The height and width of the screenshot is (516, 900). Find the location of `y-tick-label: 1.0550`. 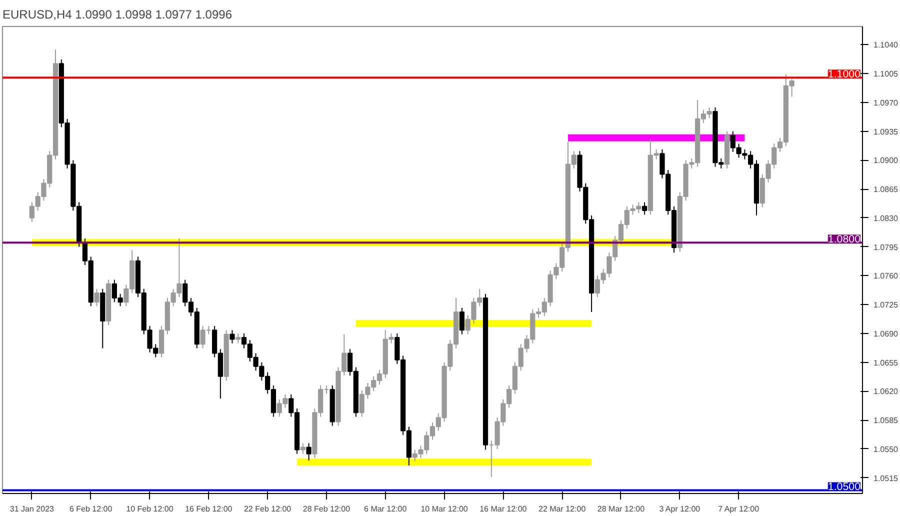

y-tick-label: 1.0550 is located at coordinates (886, 449).